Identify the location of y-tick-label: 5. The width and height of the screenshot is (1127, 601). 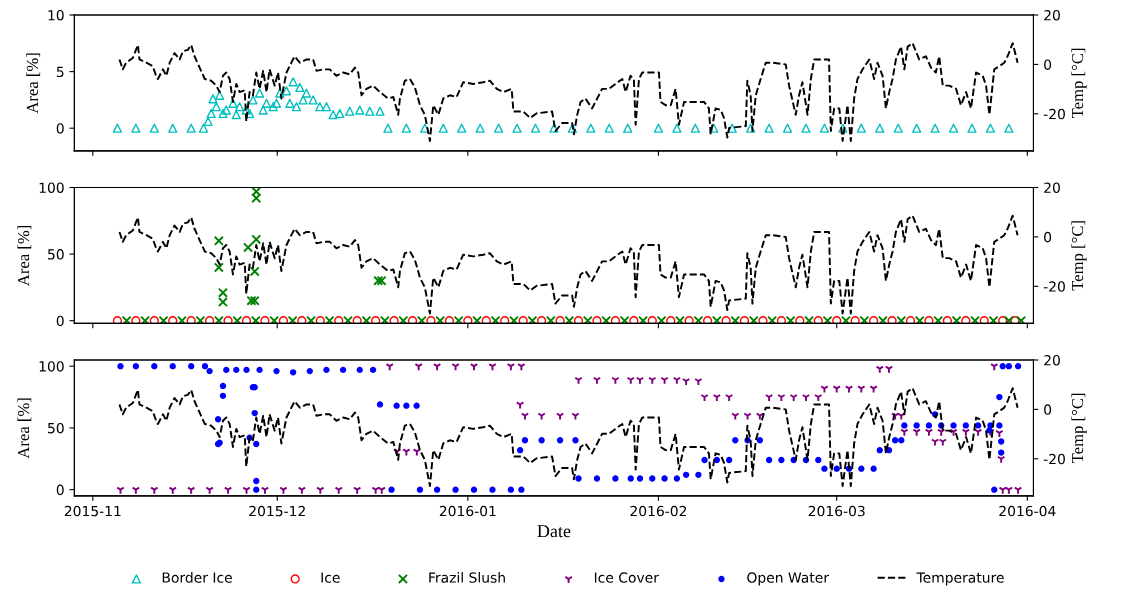
(60, 72).